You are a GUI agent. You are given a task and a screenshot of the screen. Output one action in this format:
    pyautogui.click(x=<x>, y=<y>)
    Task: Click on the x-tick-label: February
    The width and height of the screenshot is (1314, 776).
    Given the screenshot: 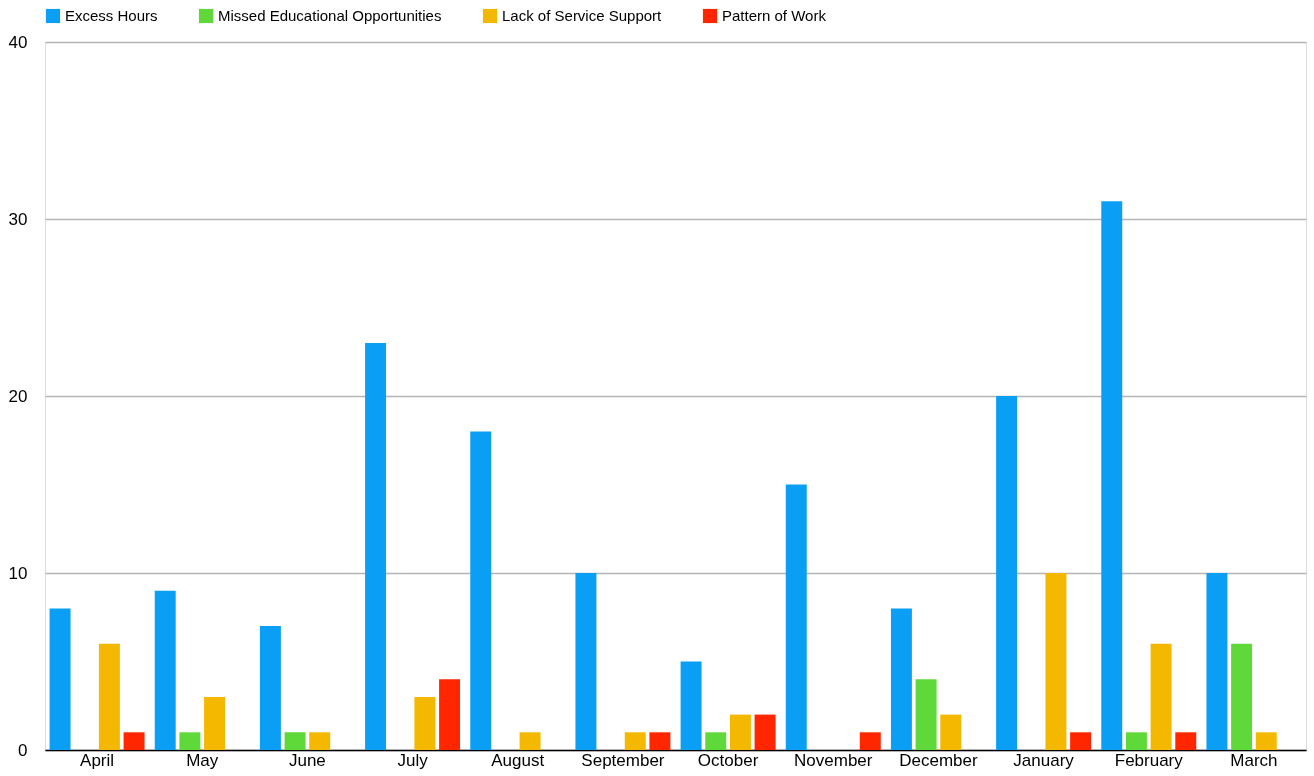 What is the action you would take?
    pyautogui.click(x=1149, y=760)
    